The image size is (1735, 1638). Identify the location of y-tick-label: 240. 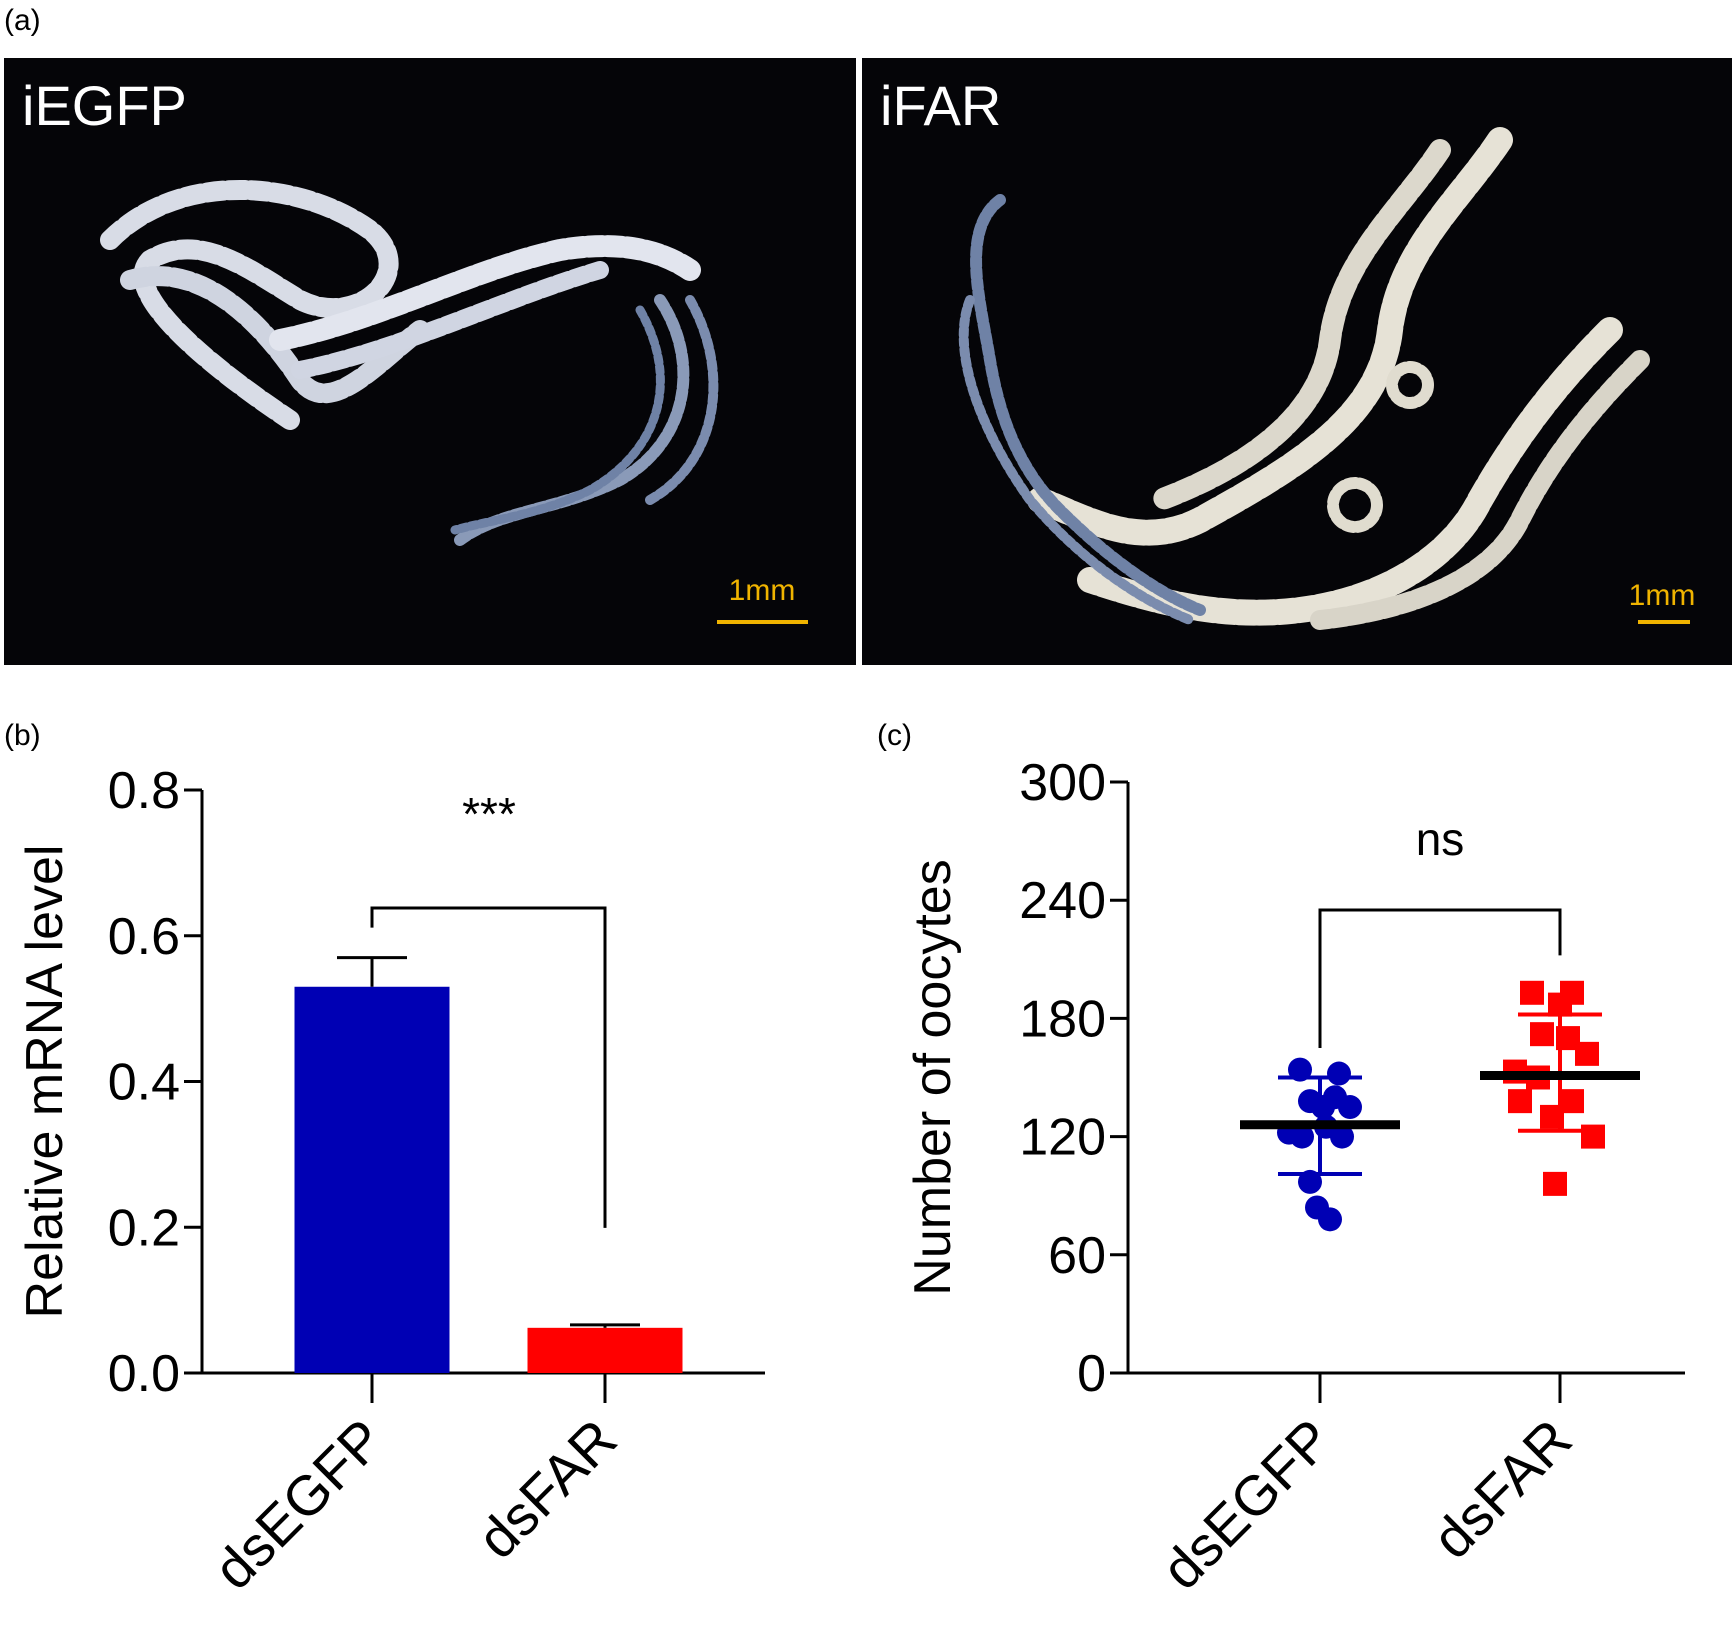
(1062, 901).